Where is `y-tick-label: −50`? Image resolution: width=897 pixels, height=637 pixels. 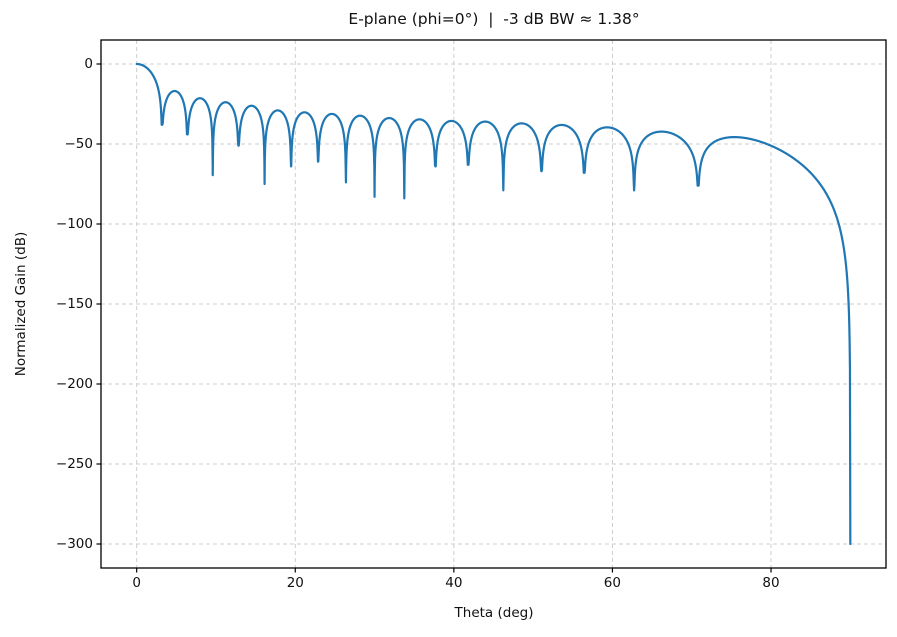 y-tick-label: −50 is located at coordinates (79, 144).